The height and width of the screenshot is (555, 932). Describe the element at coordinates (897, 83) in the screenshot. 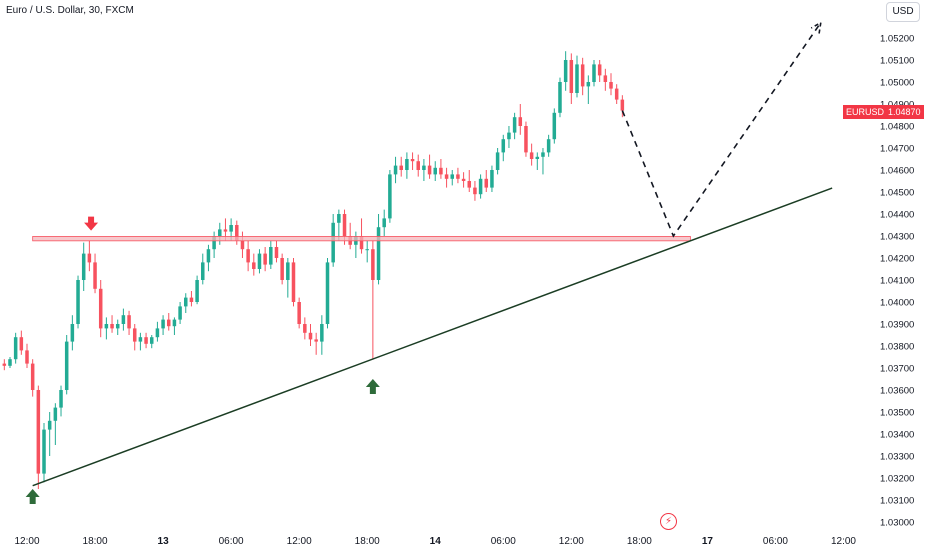

I see `price-tick-label: 1.05000` at that location.